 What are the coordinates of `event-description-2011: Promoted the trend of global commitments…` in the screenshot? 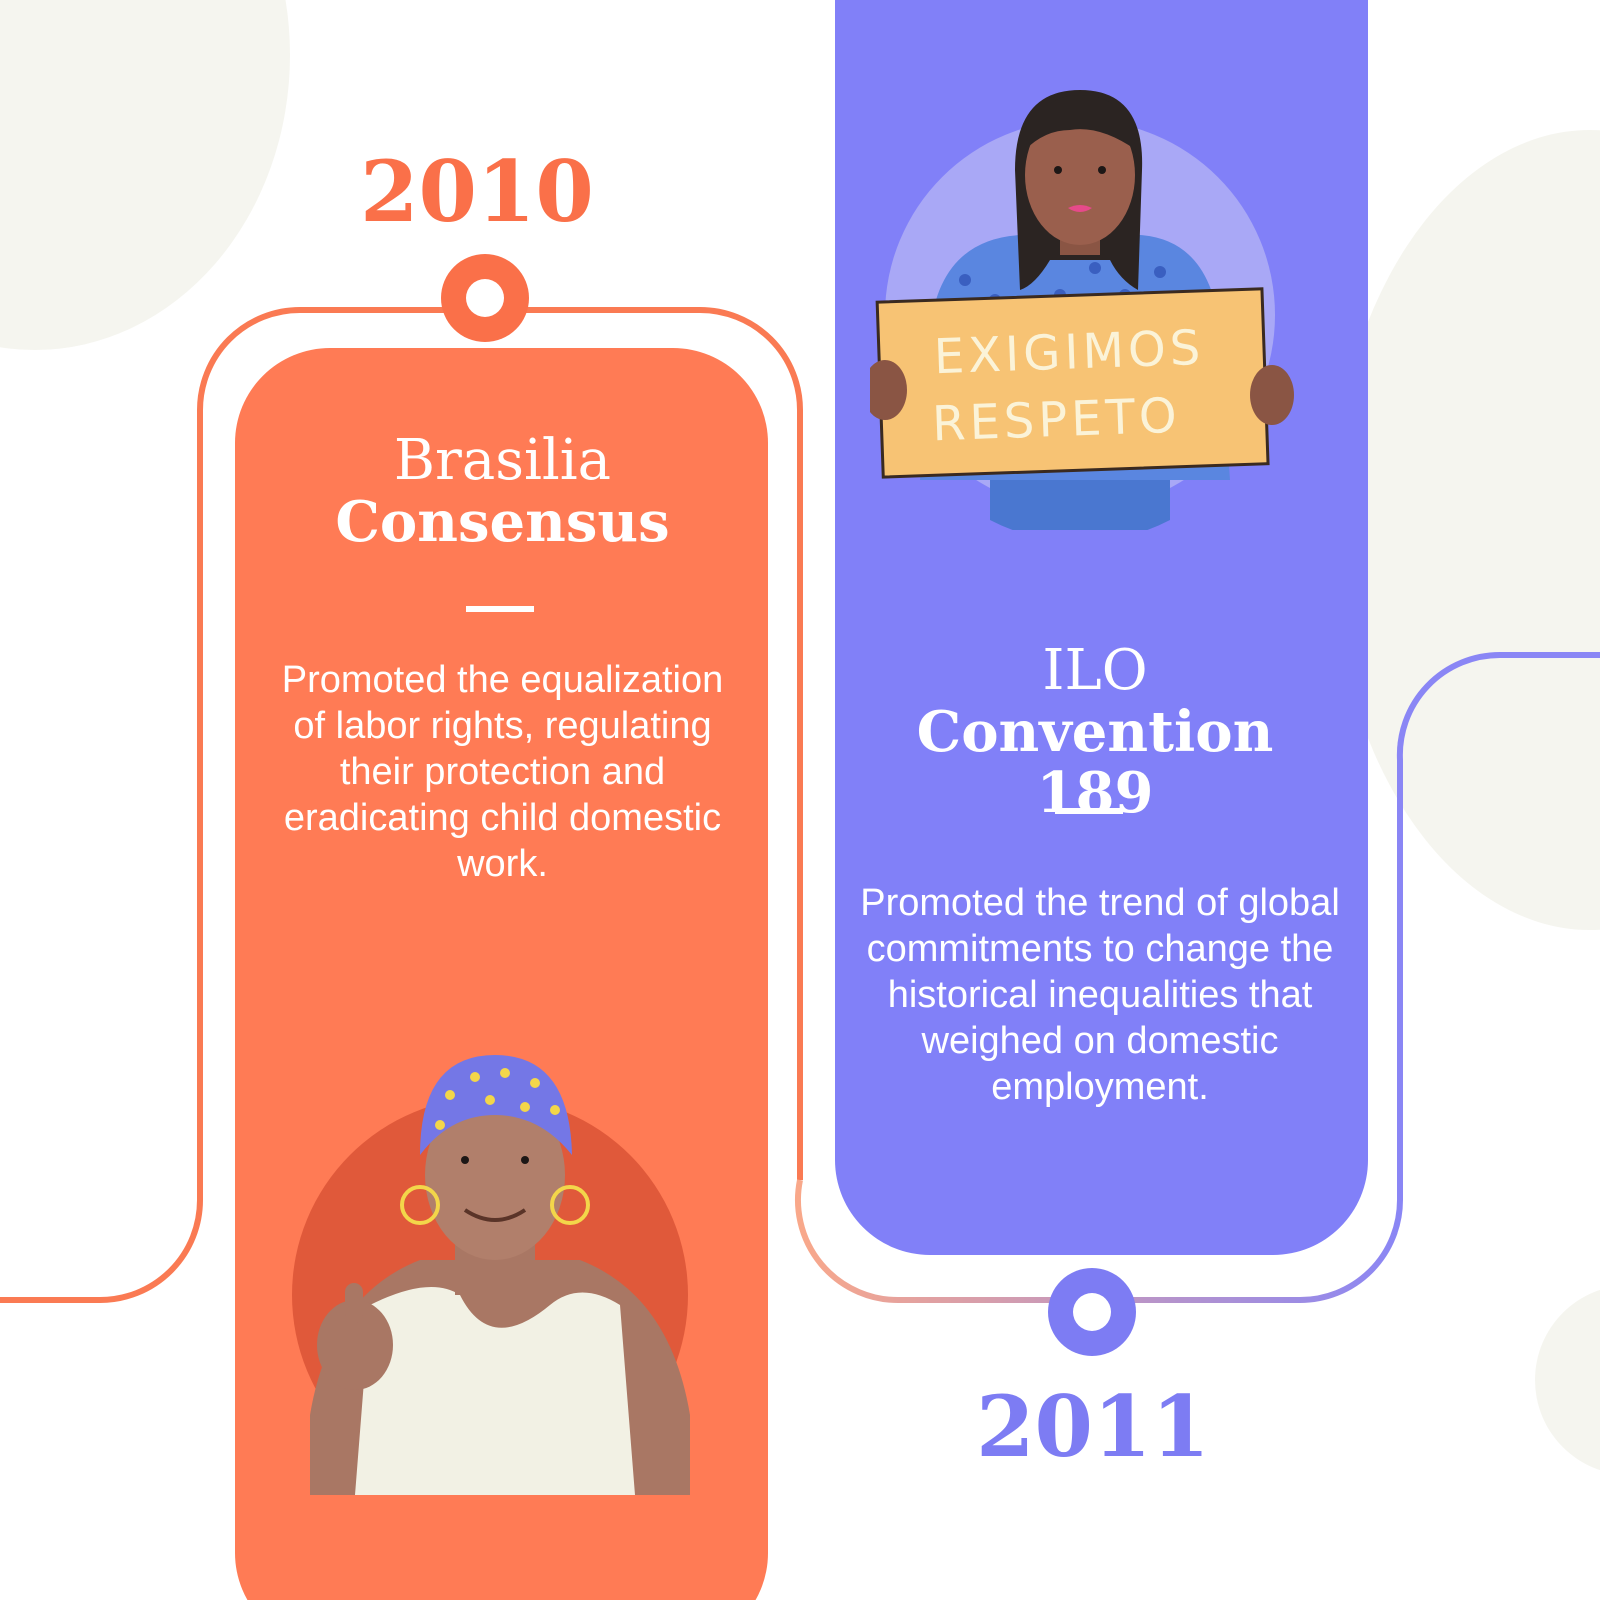 It's located at (1100, 995).